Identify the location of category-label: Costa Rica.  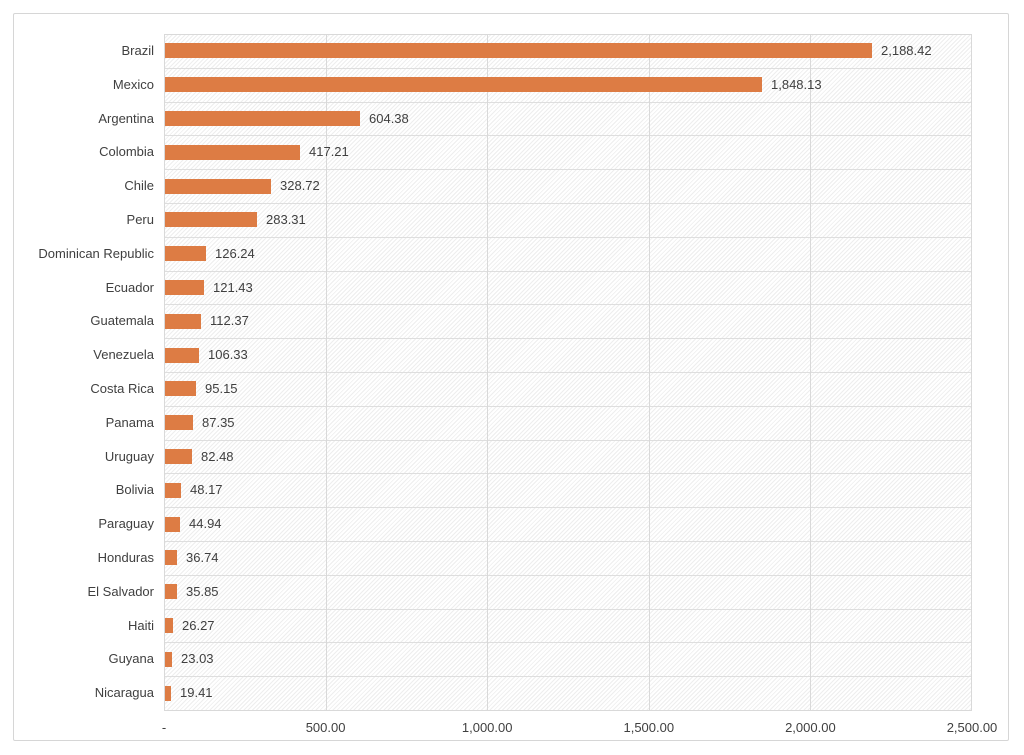
(122, 388).